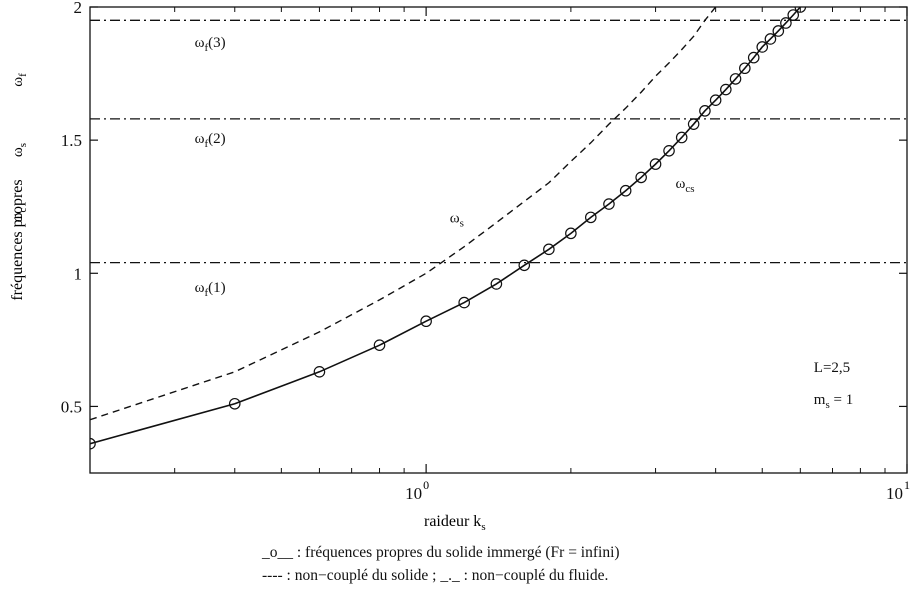  What do you see at coordinates (483, 527) in the screenshot?
I see `x-axis-label-subscript: s` at bounding box center [483, 527].